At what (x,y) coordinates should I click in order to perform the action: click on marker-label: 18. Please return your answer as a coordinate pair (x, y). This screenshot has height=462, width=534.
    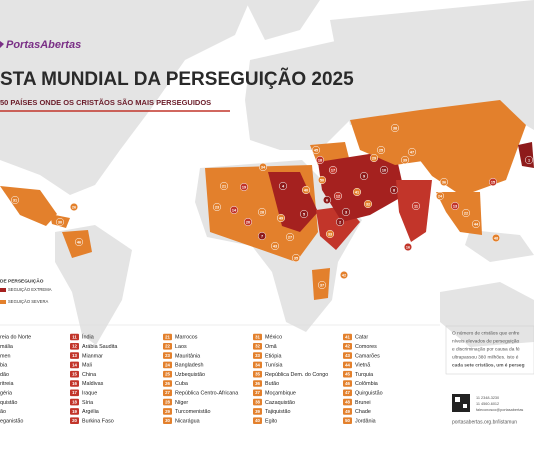
    Looking at the image, I should click on (320, 160).